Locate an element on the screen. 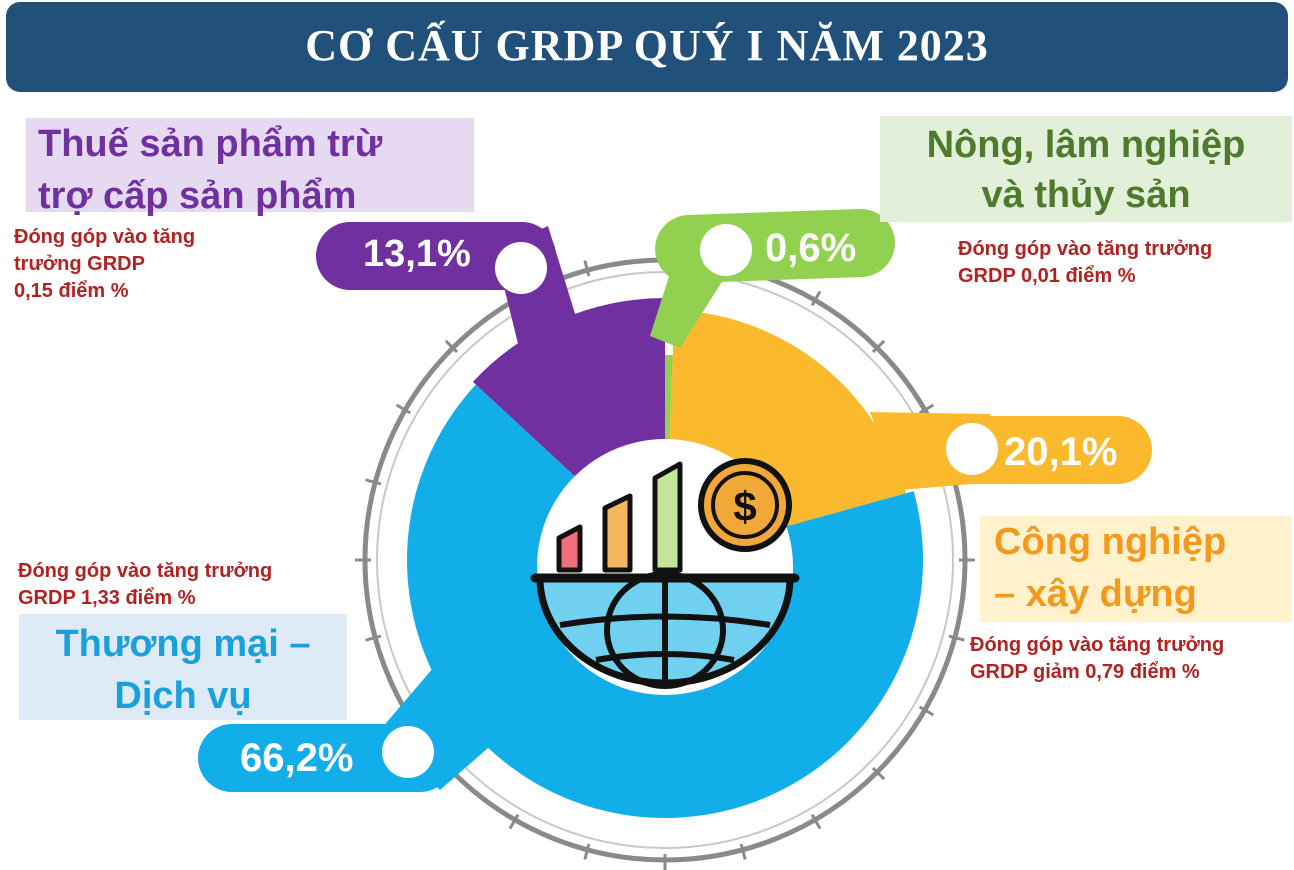  note-taxes-line3: 0,15 điểm % is located at coordinates (71, 291).